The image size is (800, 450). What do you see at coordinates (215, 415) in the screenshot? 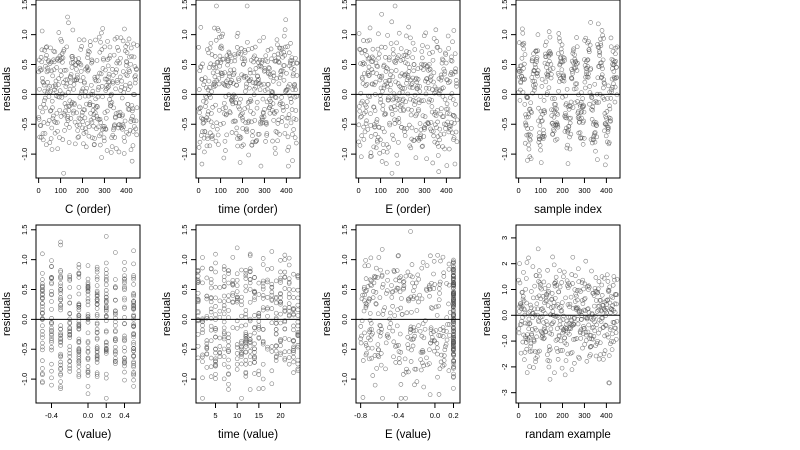
I see `x-tick-label: 5` at bounding box center [215, 415].